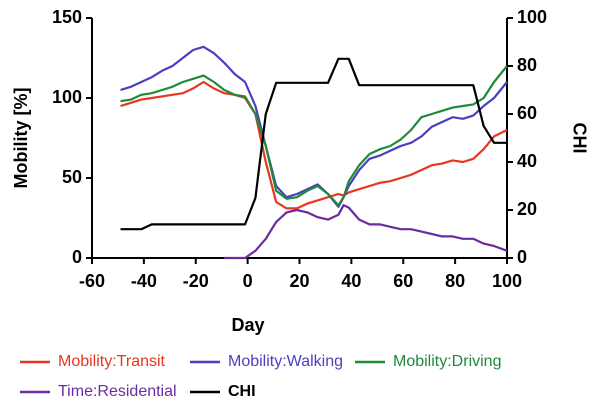 The width and height of the screenshot is (595, 412). I want to click on series-line, so click(366, 232).